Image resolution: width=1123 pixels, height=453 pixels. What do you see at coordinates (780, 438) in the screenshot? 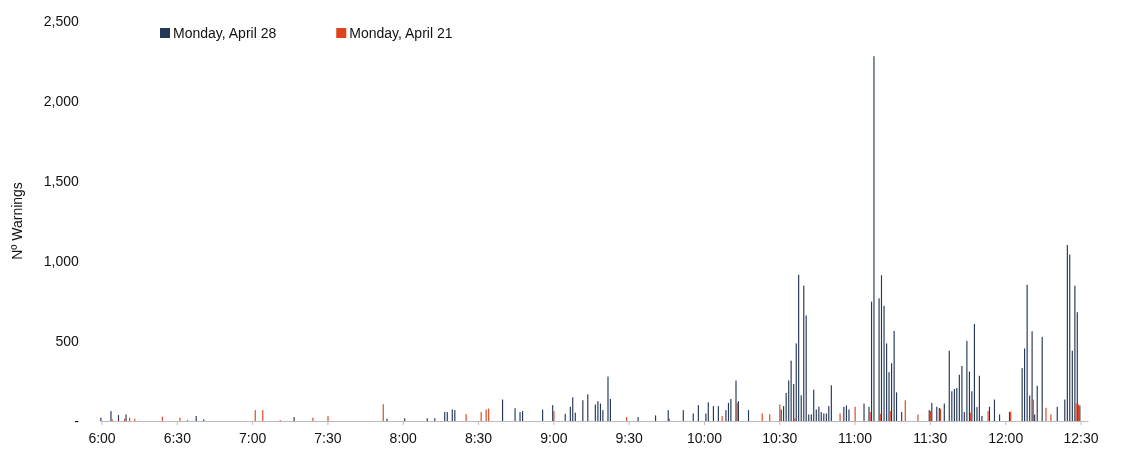
I see `x-tick-label: 10:30` at bounding box center [780, 438].